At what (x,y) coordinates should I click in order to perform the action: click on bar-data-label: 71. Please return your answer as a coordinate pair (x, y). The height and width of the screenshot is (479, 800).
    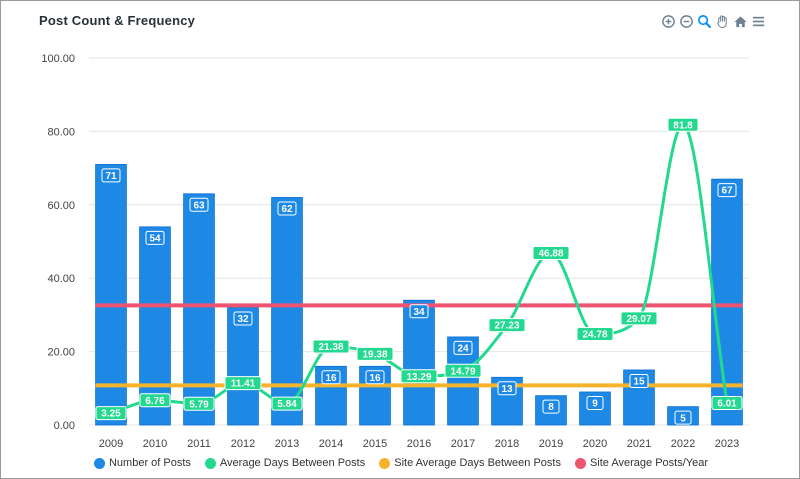
    Looking at the image, I should click on (111, 176).